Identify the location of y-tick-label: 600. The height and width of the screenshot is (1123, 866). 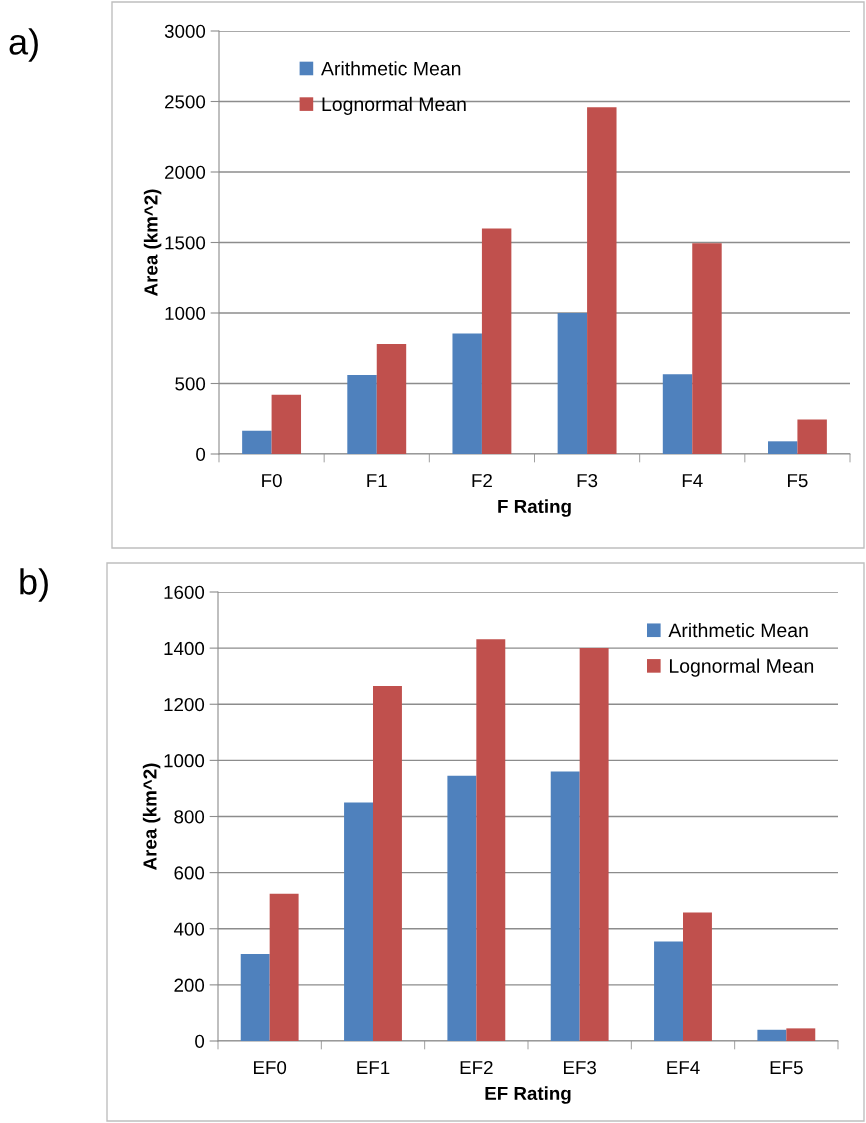
(189, 873).